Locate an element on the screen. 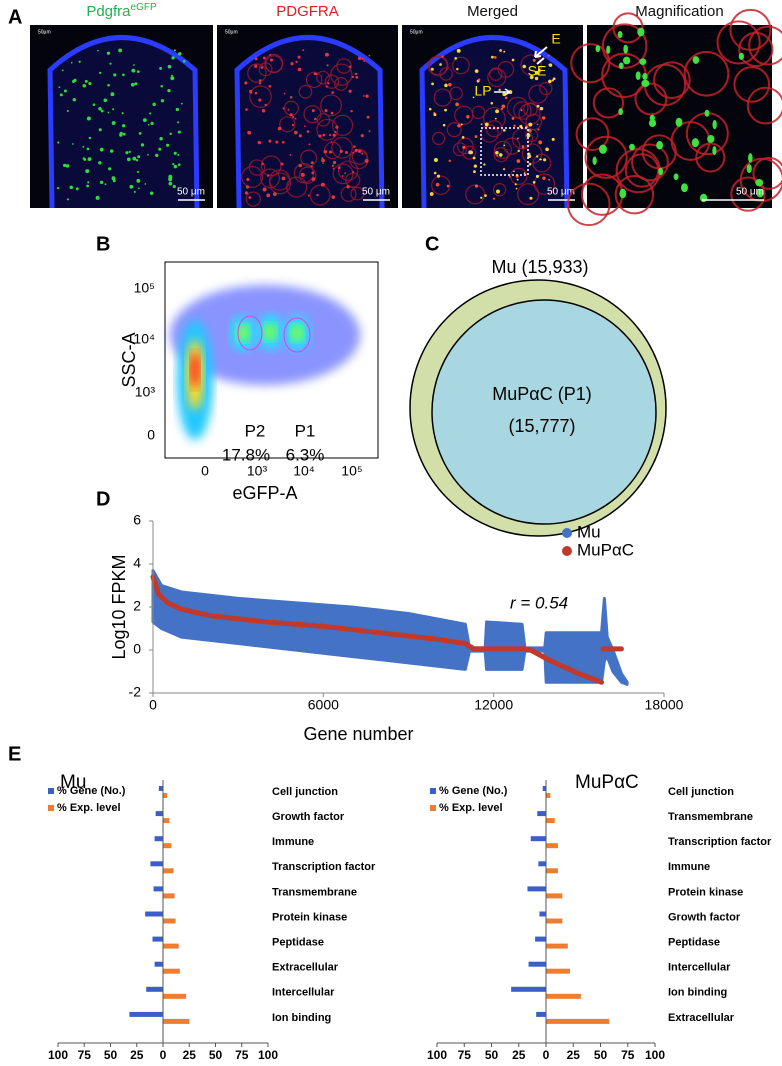 The height and width of the screenshot is (1066, 782). legend-swatch is located at coordinates (51, 791).